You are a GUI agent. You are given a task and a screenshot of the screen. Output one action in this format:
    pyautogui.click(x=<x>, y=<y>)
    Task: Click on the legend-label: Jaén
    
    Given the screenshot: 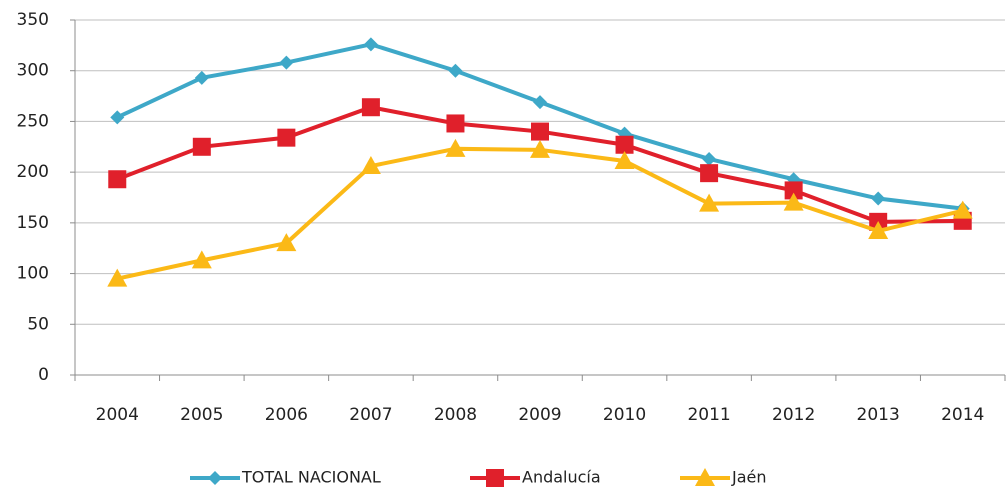 What is the action you would take?
    pyautogui.click(x=749, y=477)
    